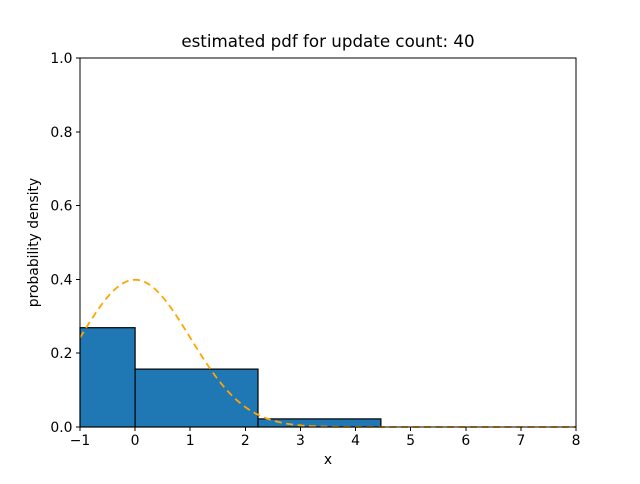 This screenshot has width=640, height=484. I want to click on x-axis: −1 0 1 2 3 4 5 6 7 8, so click(325, 438).